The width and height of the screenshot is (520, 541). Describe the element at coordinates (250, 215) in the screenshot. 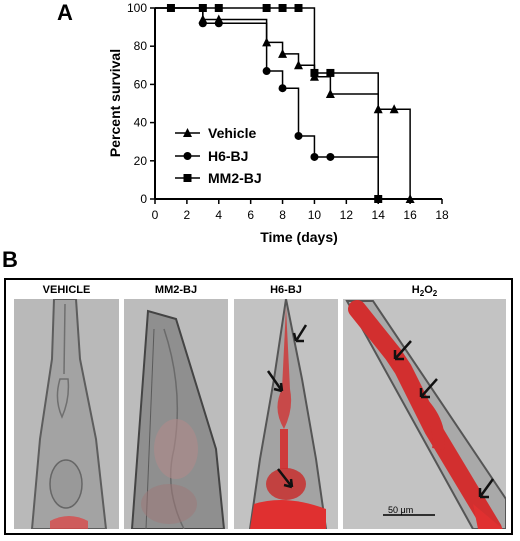

I see `x-tick-label: 6` at that location.